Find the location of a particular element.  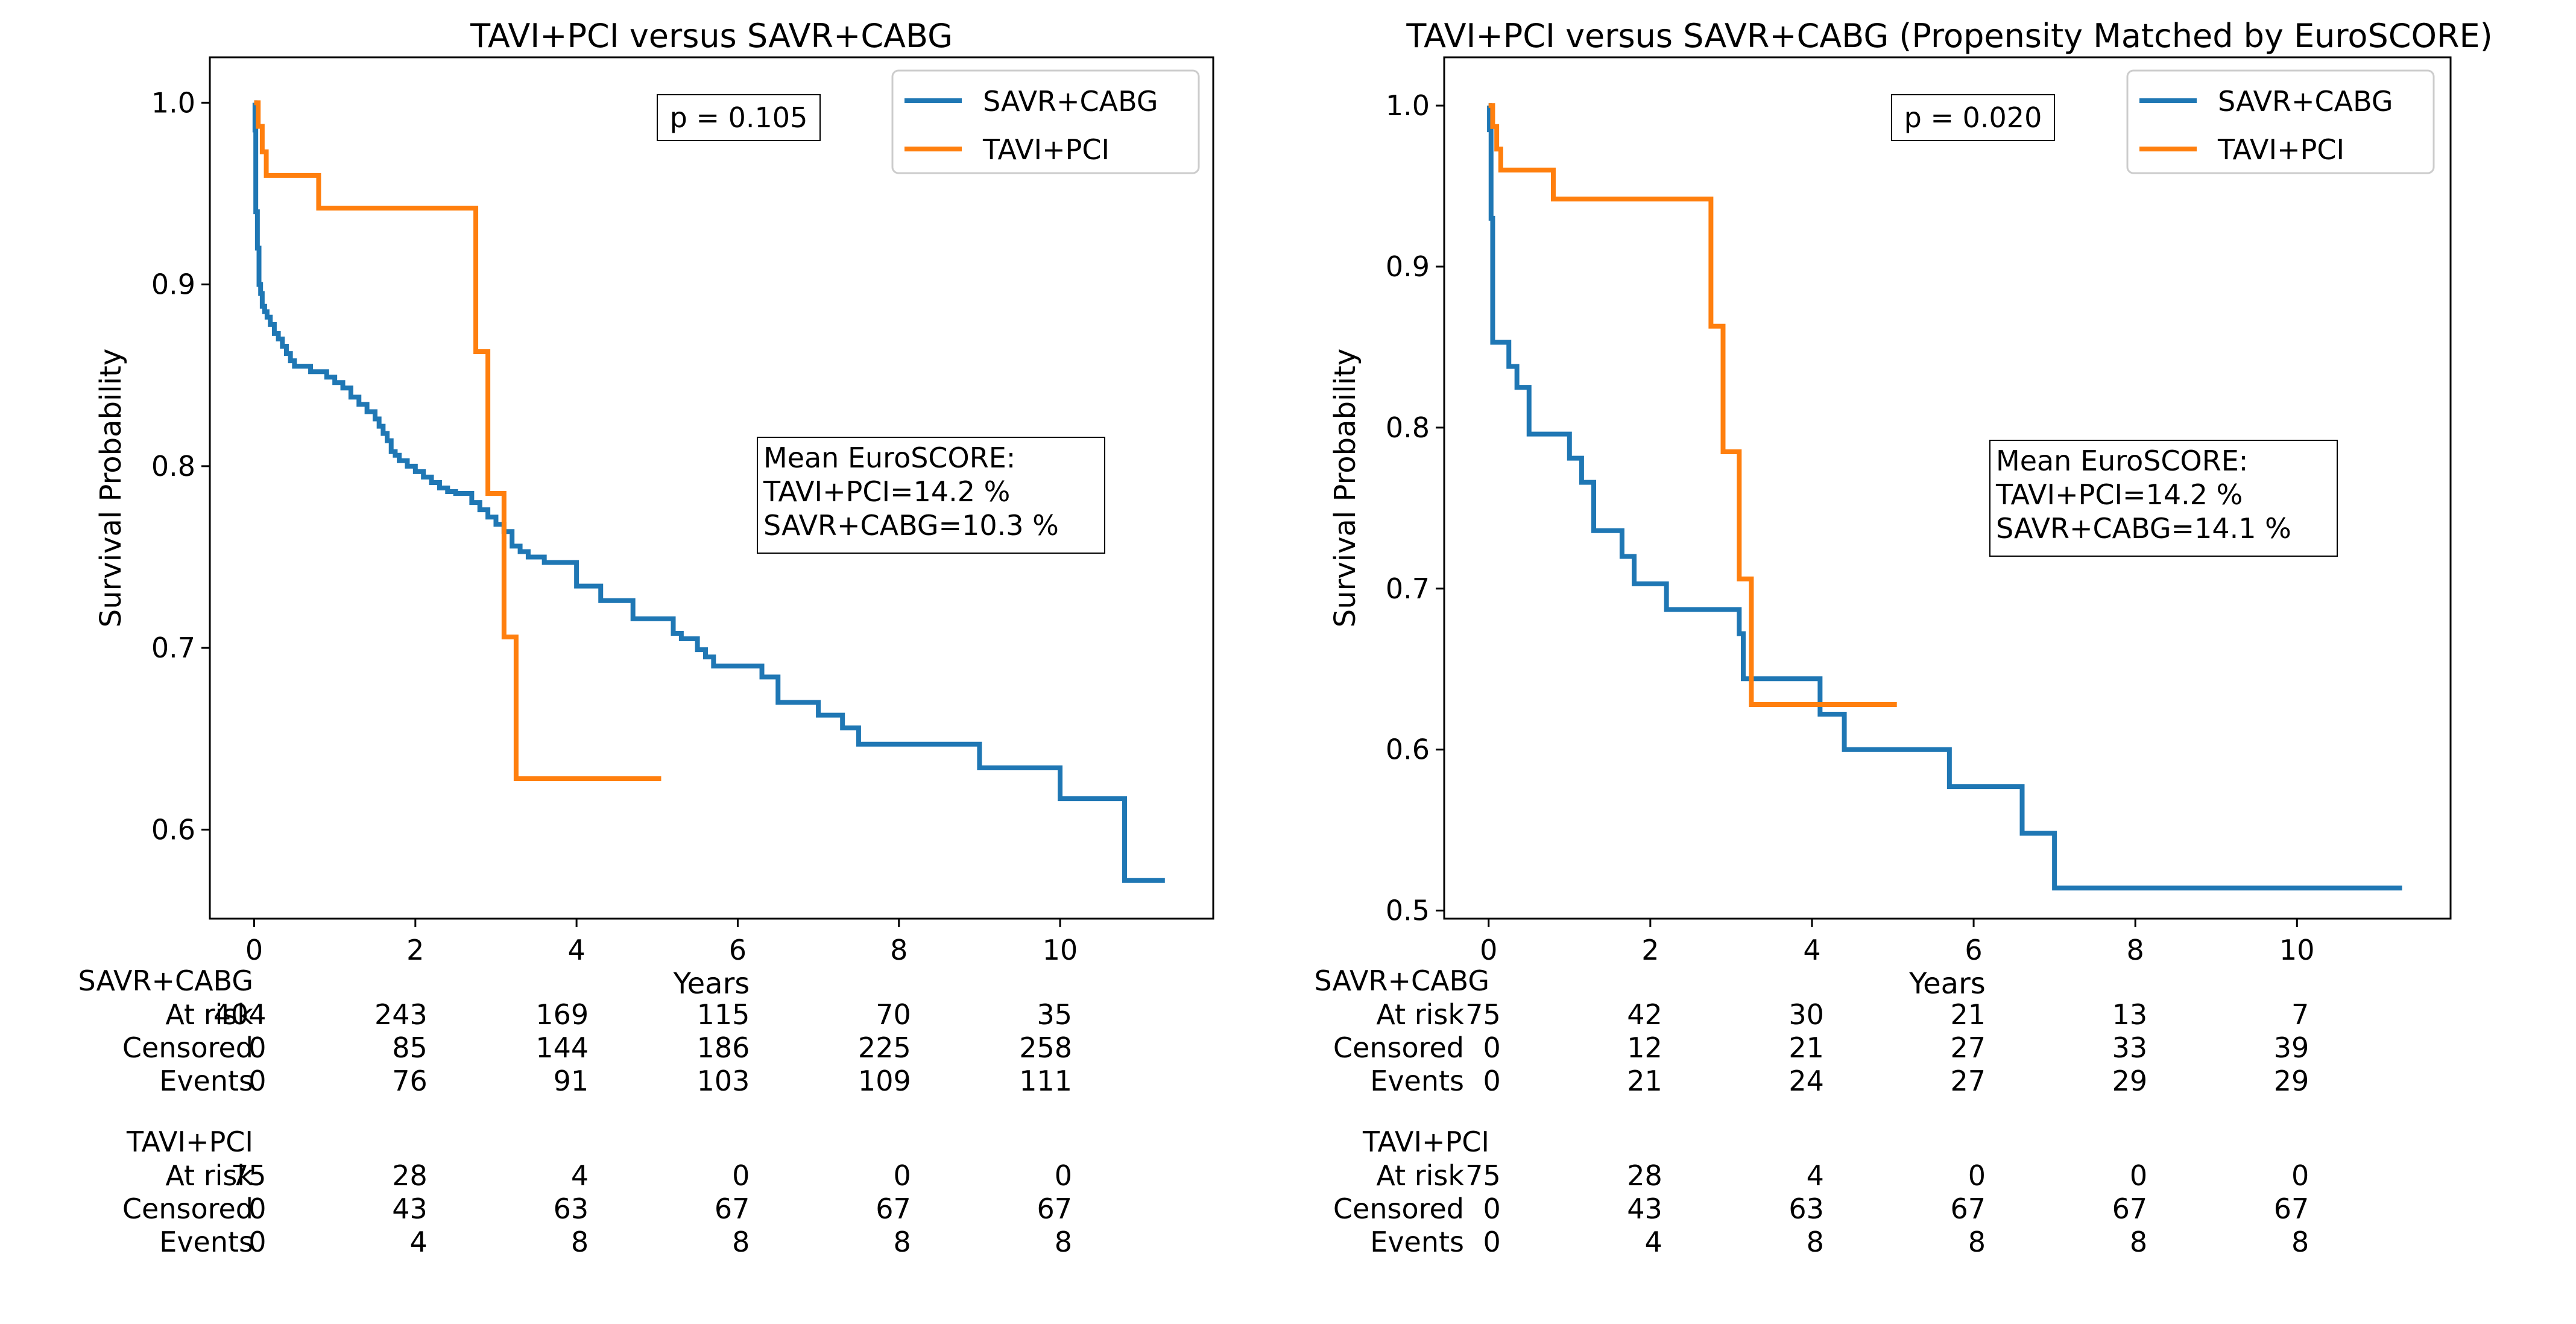

risk-table-cell: 169 is located at coordinates (562, 1015).